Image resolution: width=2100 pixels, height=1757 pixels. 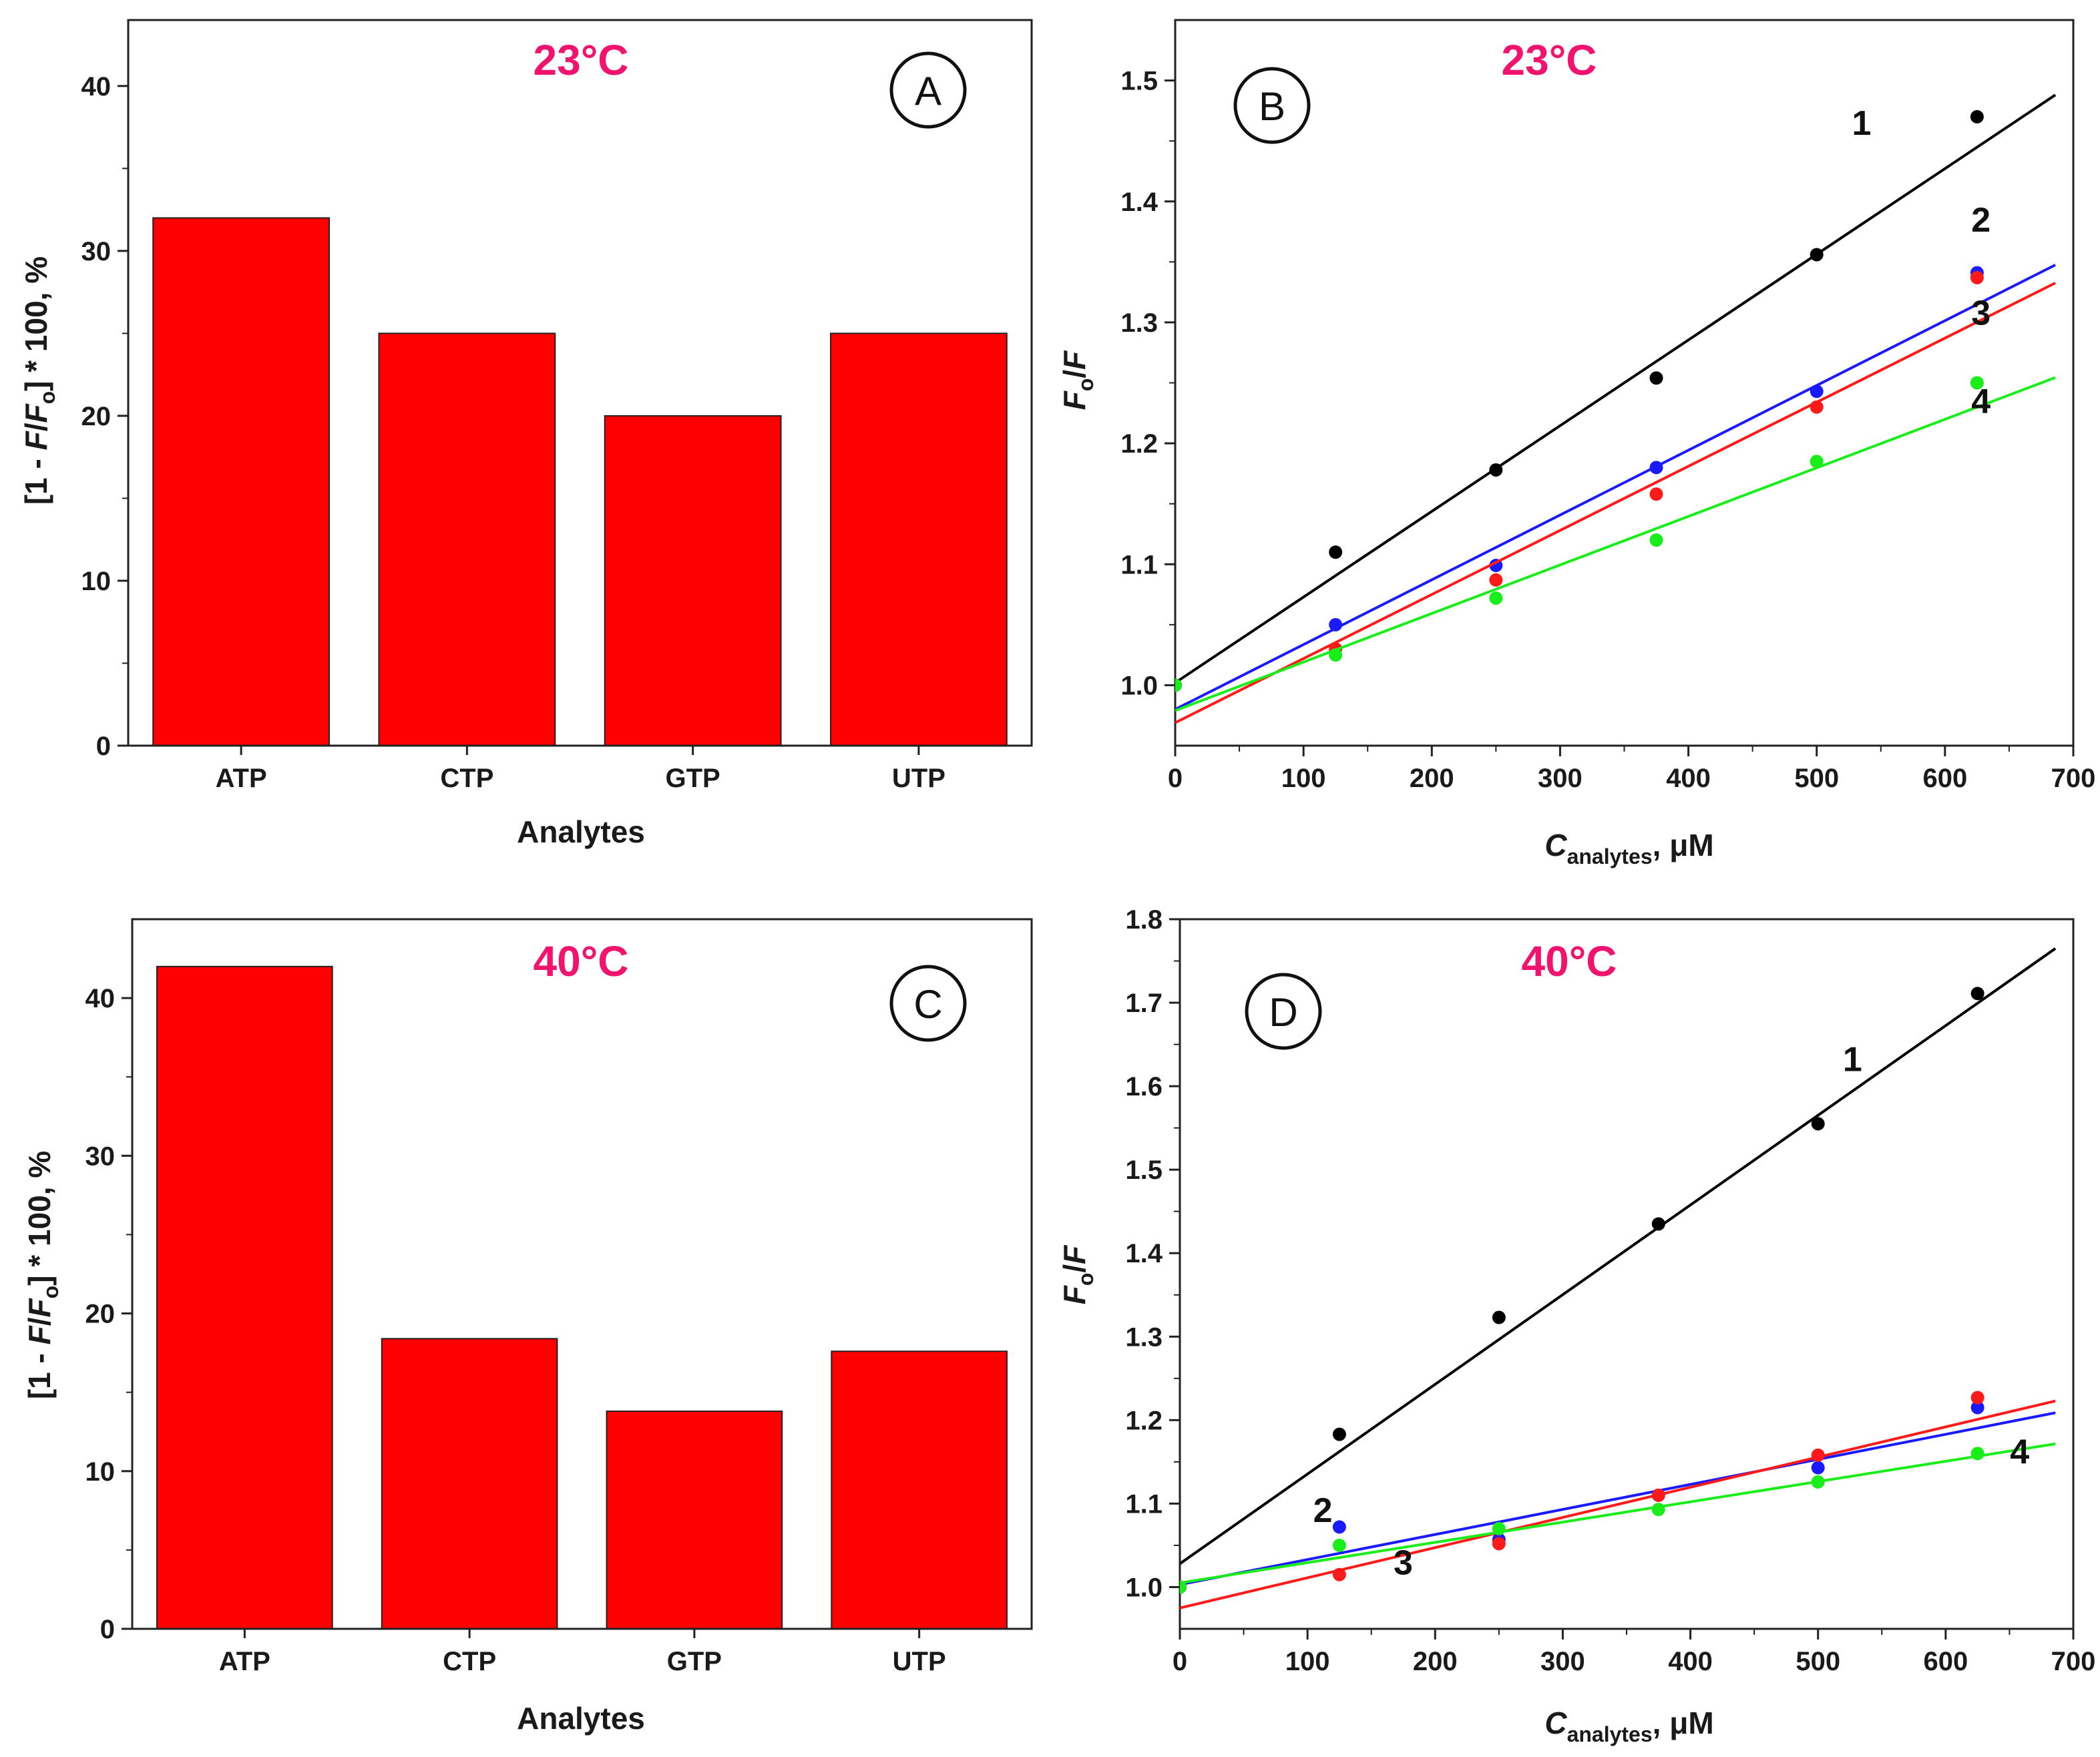 I want to click on x-tick-label: GTP, so click(x=694, y=1661).